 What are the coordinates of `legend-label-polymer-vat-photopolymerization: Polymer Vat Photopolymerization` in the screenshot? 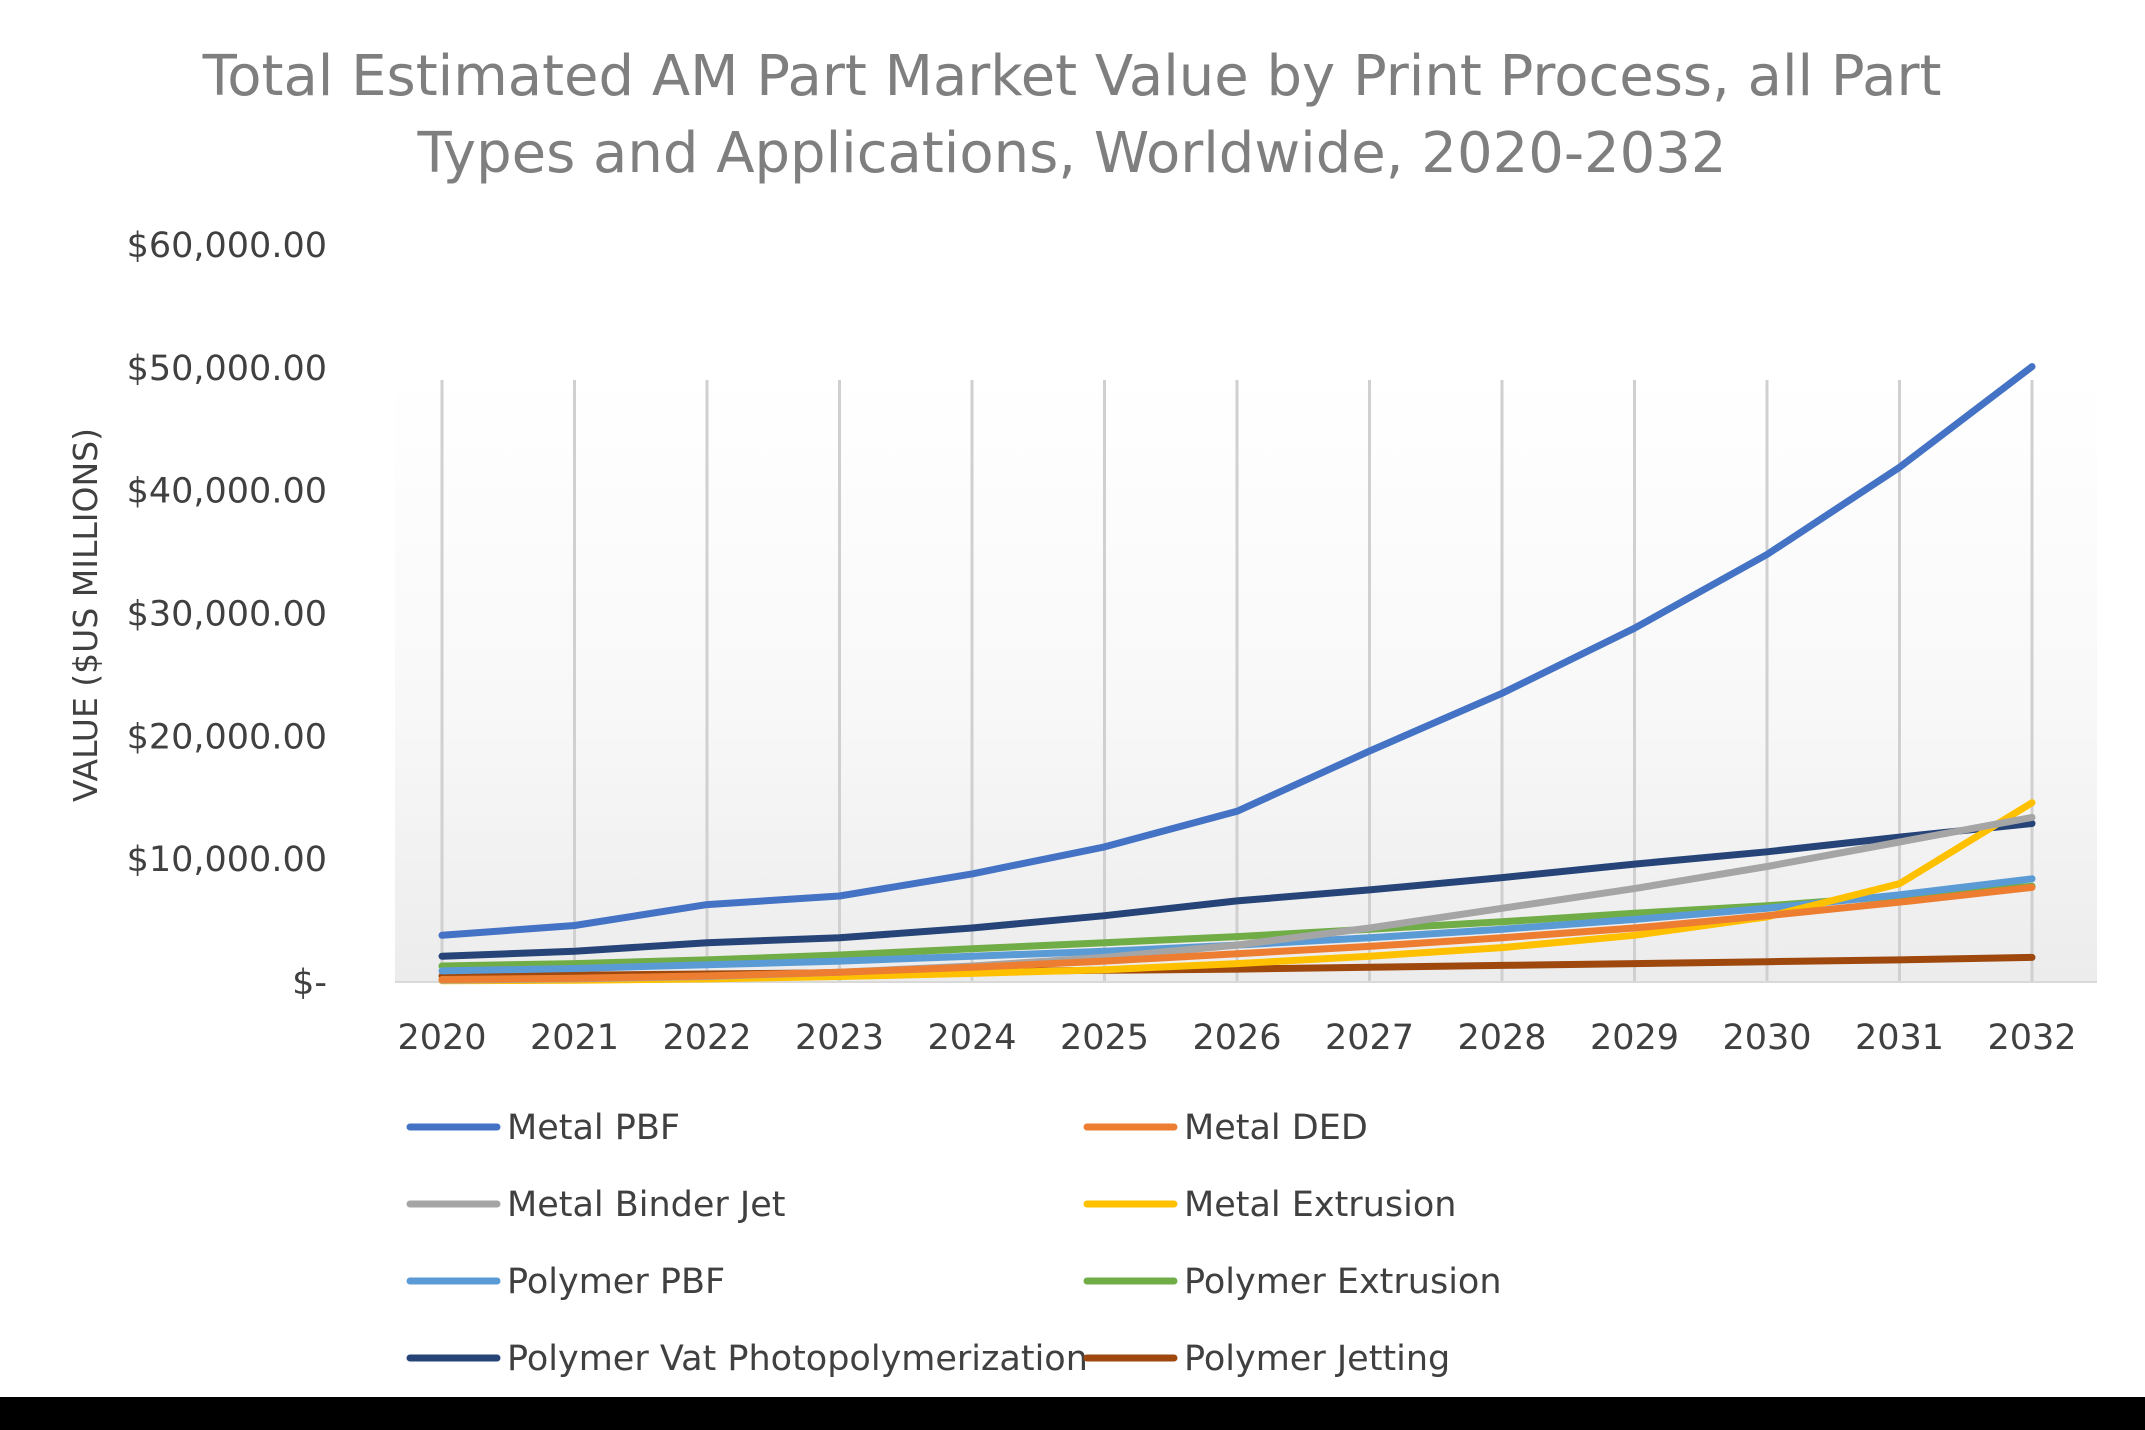 It's located at (797, 1359).